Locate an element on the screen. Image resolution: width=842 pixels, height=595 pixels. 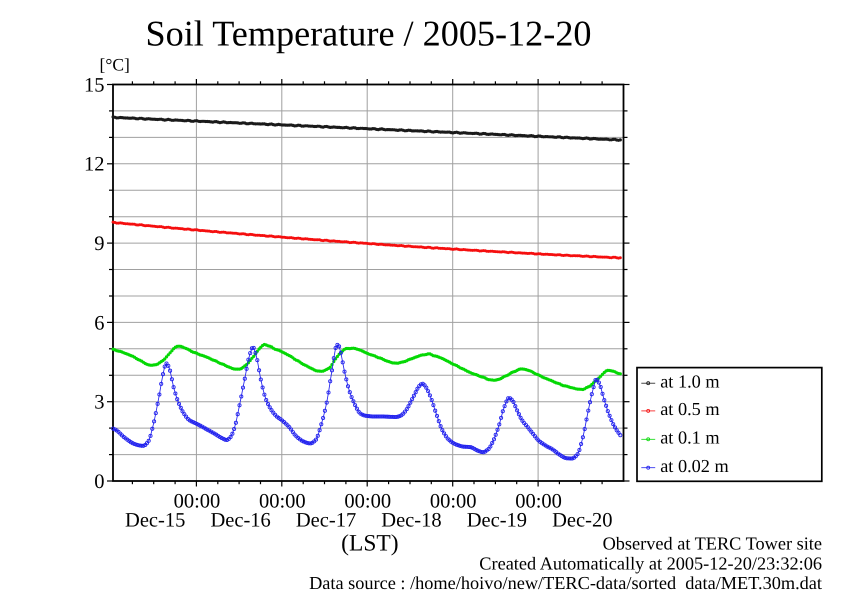
svg-text: Dec-15 is located at coordinates (155, 521).